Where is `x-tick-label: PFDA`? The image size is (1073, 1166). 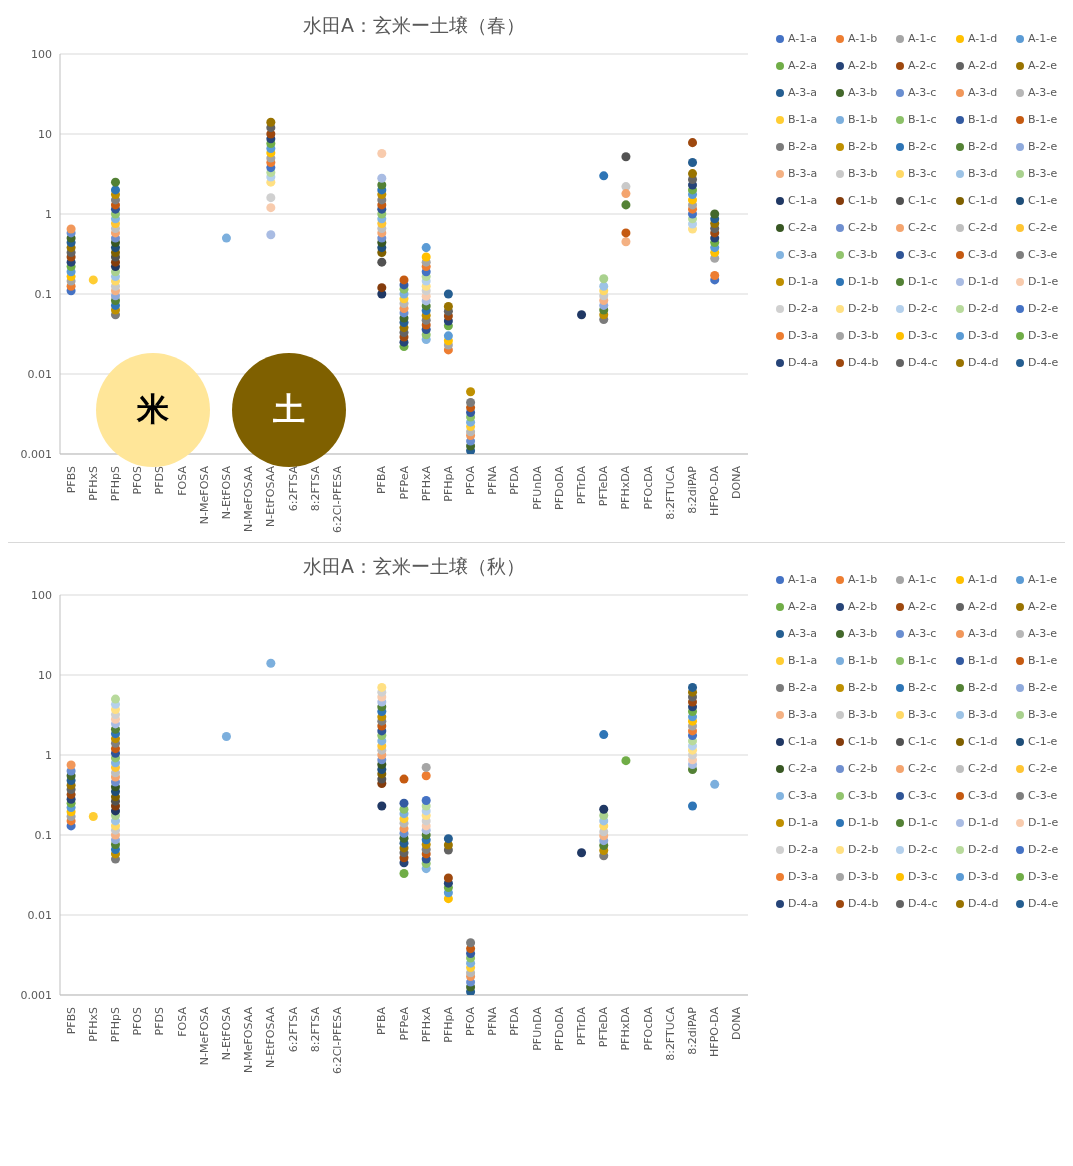 x-tick-label: PFDA is located at coordinates (515, 480).